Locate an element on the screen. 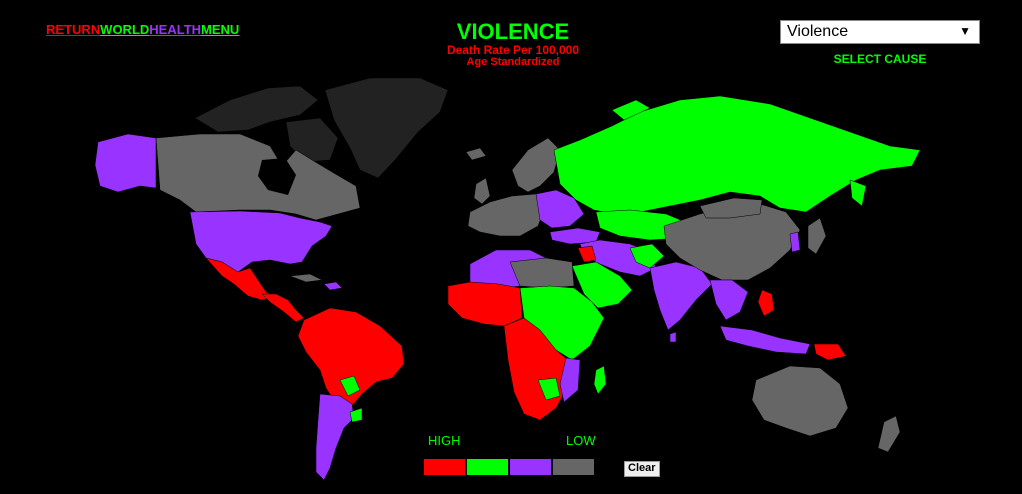  region-uk is located at coordinates (482, 191).